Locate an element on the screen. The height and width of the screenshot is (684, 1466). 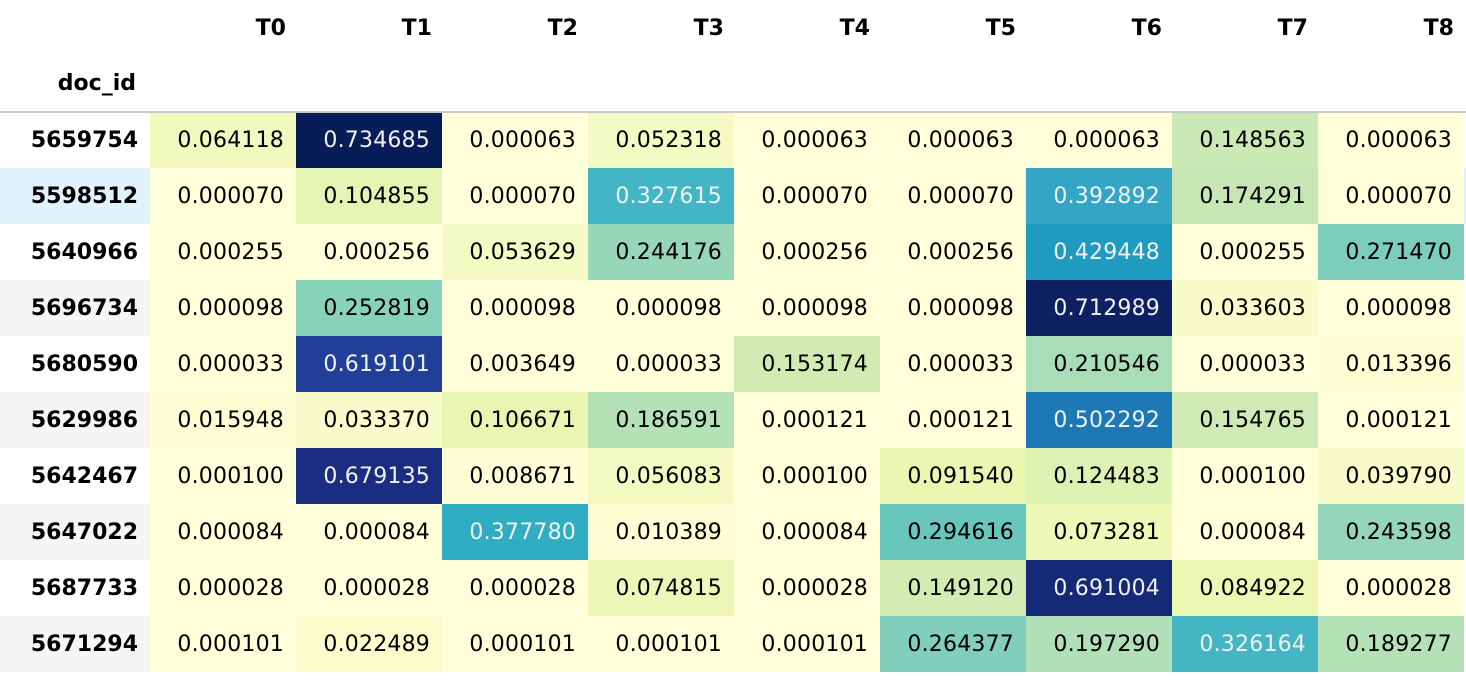
row-index-doc-id: 5598512 is located at coordinates (75, 196).